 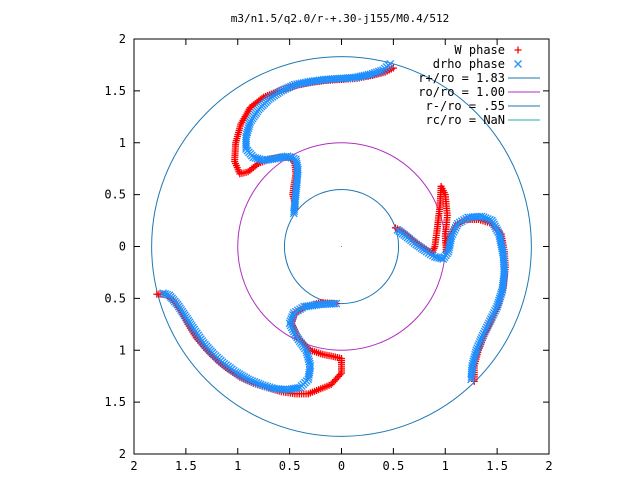 What do you see at coordinates (548, 466) in the screenshot?
I see `x-tick-label-8: 2` at bounding box center [548, 466].